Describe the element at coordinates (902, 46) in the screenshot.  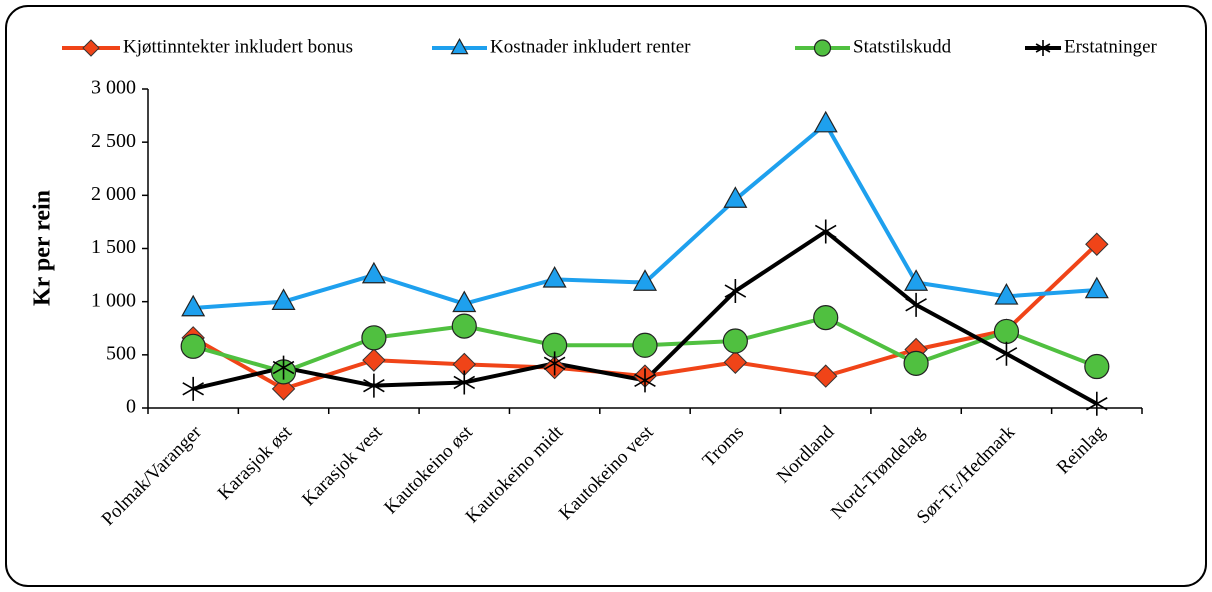
I see `legend-label: Statstilskudd` at that location.